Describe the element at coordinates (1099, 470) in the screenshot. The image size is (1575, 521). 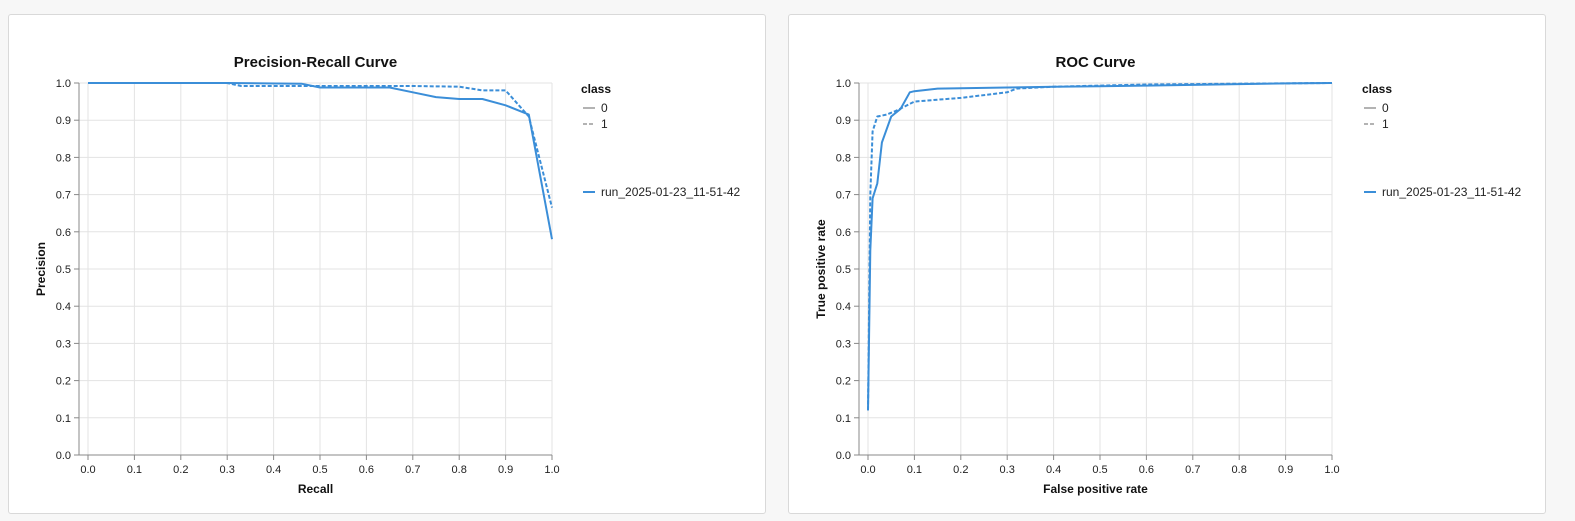
I see `roc-x-tick-label: 0.5` at that location.